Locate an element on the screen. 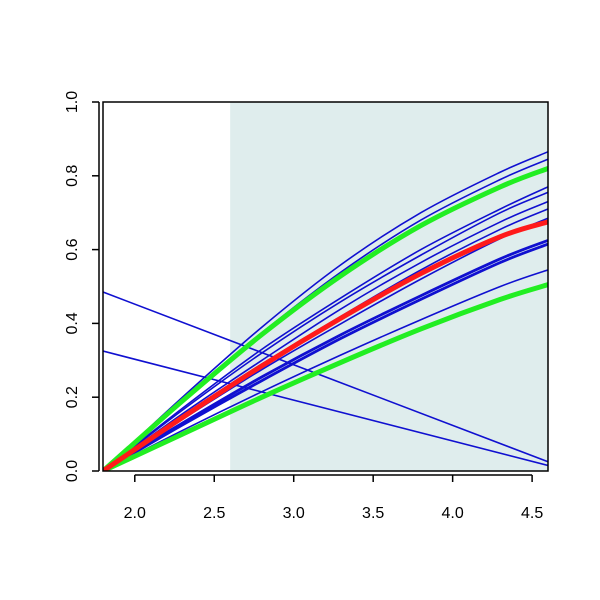  y-tick-label-4: 0.6 is located at coordinates (72, 249).